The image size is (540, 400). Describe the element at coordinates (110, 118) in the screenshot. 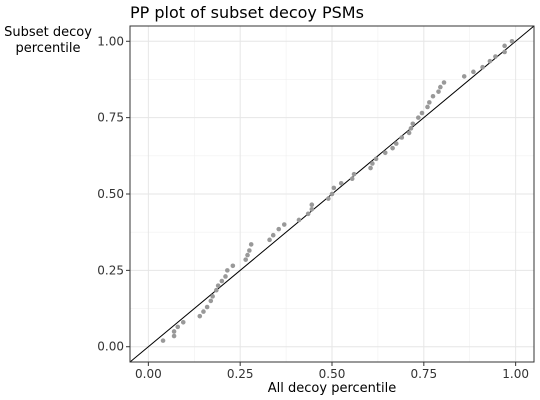

I see `y-tick-label: 0.75` at that location.